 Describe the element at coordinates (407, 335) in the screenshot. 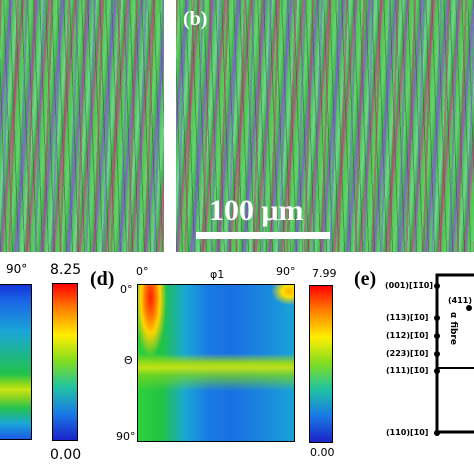

I see `fibre-orientation-112: (112)[1̄0]` at that location.